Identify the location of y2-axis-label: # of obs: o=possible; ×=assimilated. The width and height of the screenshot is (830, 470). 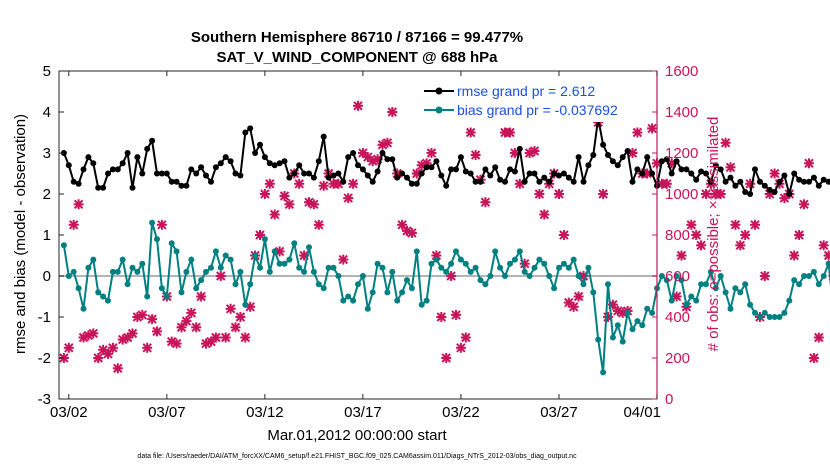
(713, 234).